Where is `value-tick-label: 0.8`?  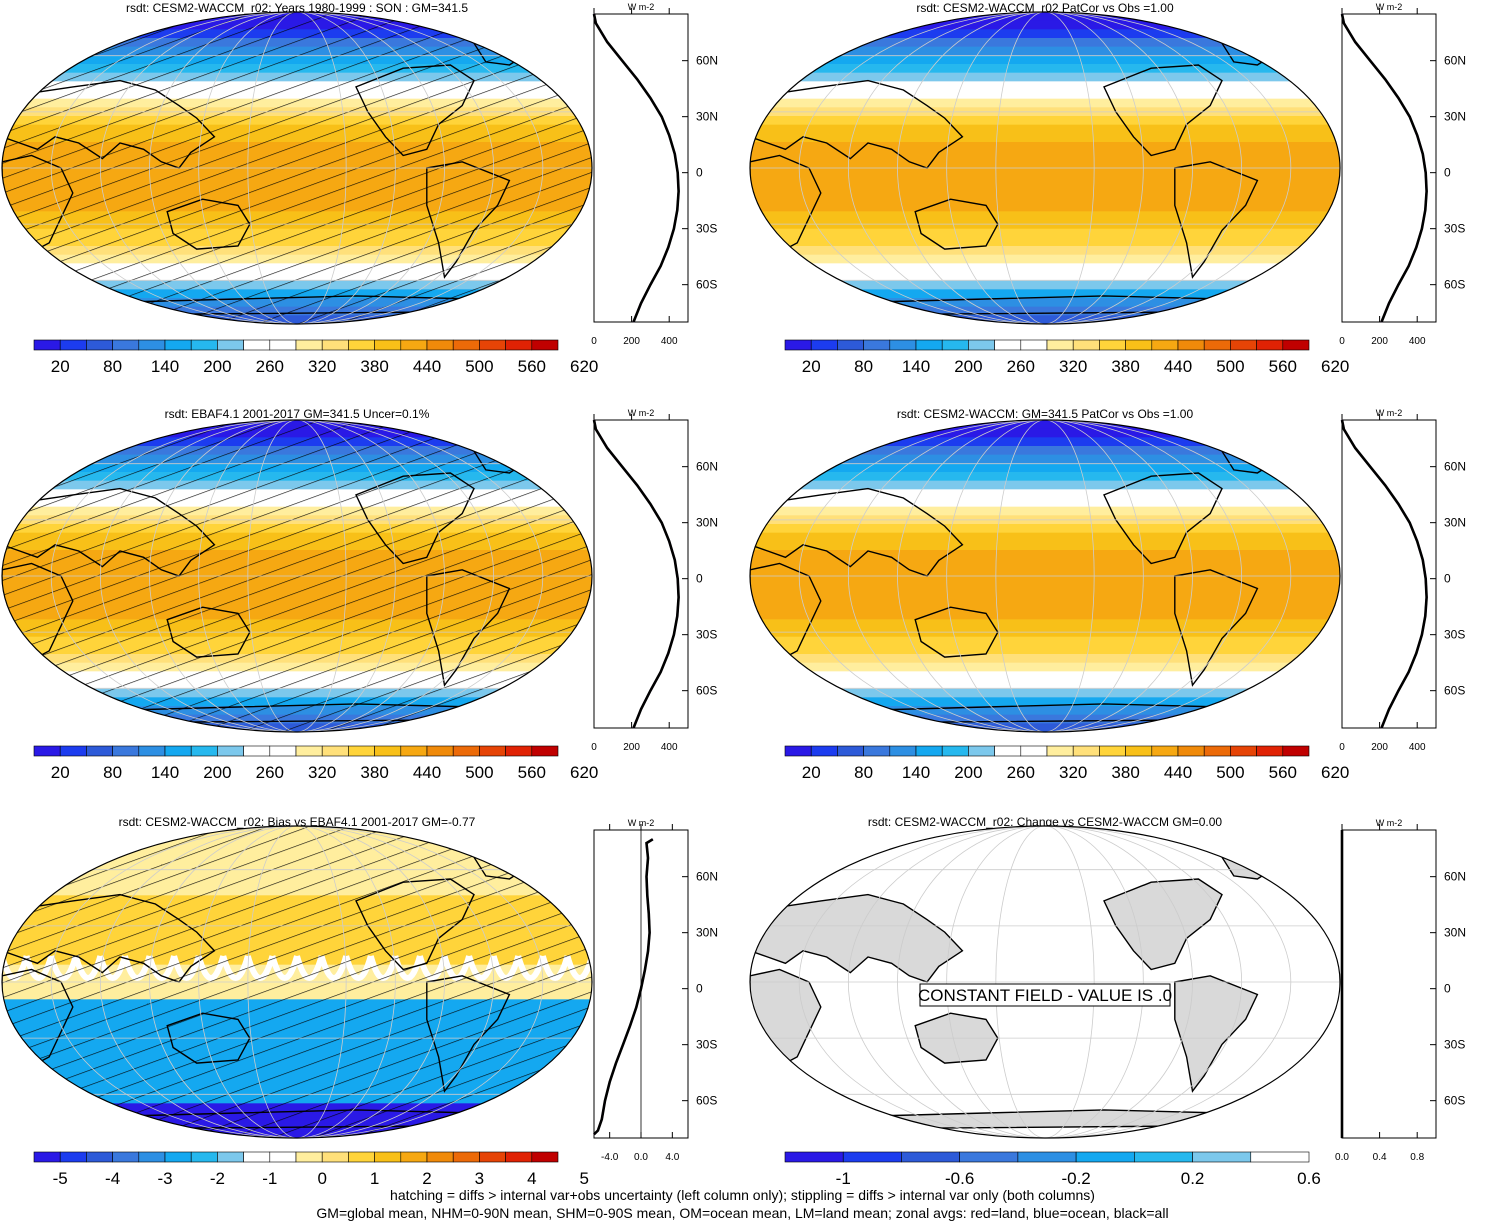
value-tick-label: 0.8 is located at coordinates (1417, 1157).